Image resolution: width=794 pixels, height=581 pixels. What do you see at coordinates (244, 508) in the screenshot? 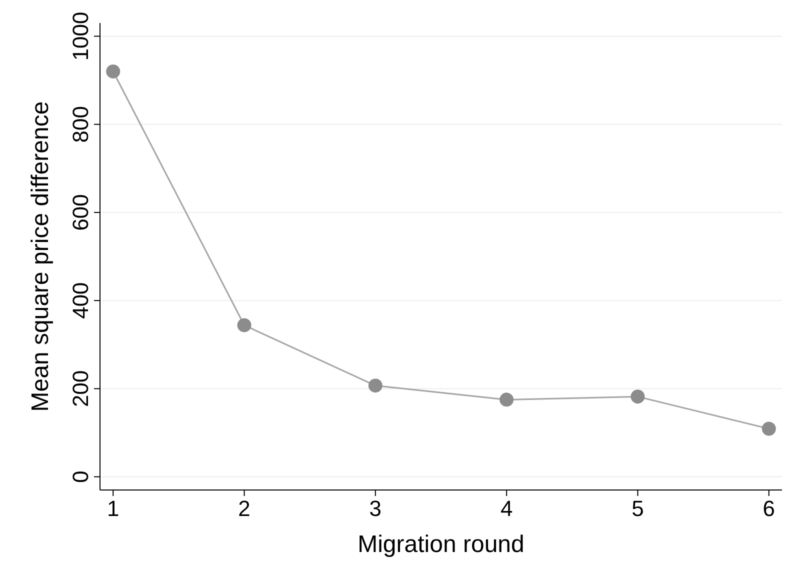
I see `x-tick-label: 2` at bounding box center [244, 508].